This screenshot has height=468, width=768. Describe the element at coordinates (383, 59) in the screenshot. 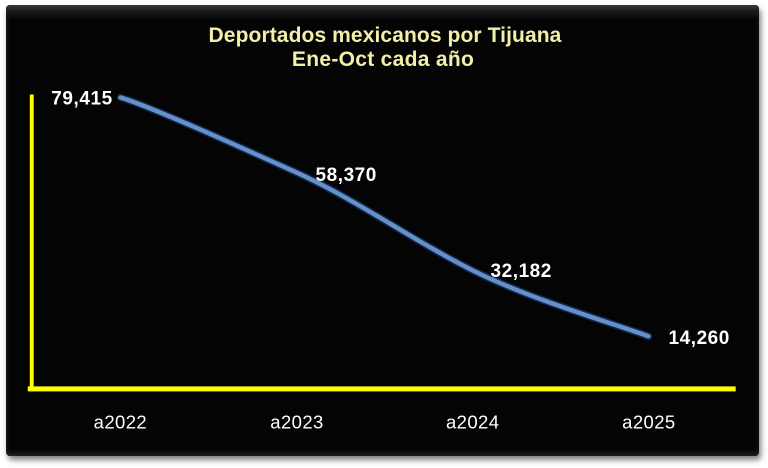

I see `svg-text: Ene-Oct cada año` at that location.